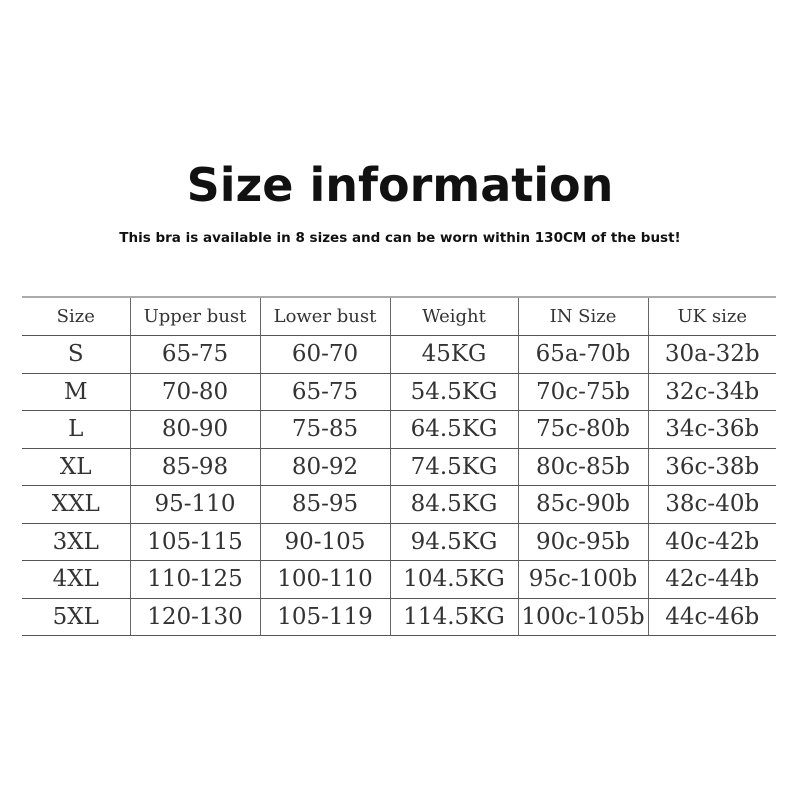 Image resolution: width=800 pixels, height=800 pixels. What do you see at coordinates (711, 316) in the screenshot?
I see `column-header: UK size` at bounding box center [711, 316].